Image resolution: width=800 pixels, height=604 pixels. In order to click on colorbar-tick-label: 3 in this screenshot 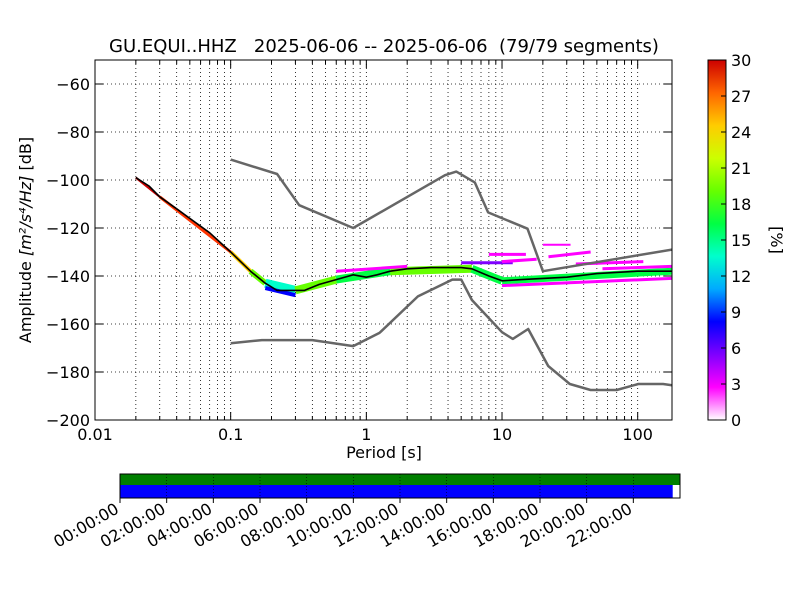, I will do `click(736, 384)`.